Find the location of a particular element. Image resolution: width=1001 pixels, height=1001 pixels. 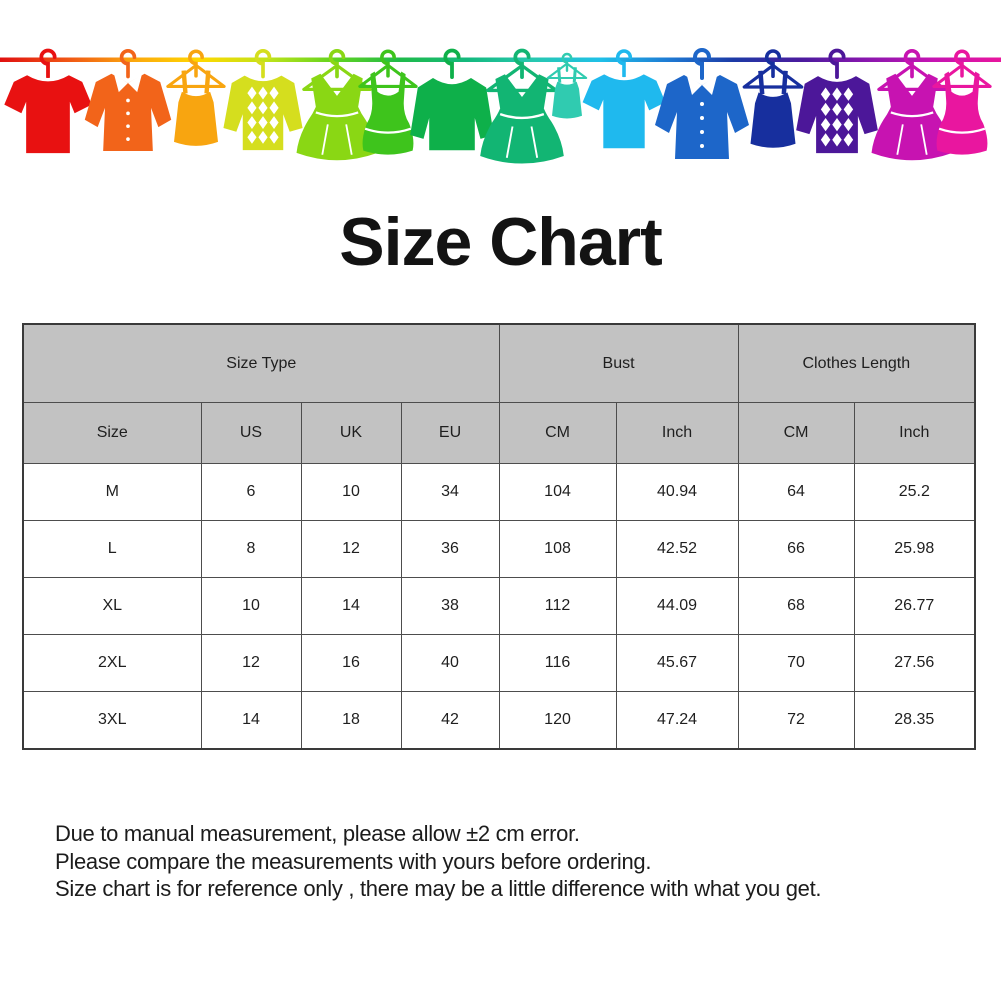

garment-dress-icon is located at coordinates (522, 107).